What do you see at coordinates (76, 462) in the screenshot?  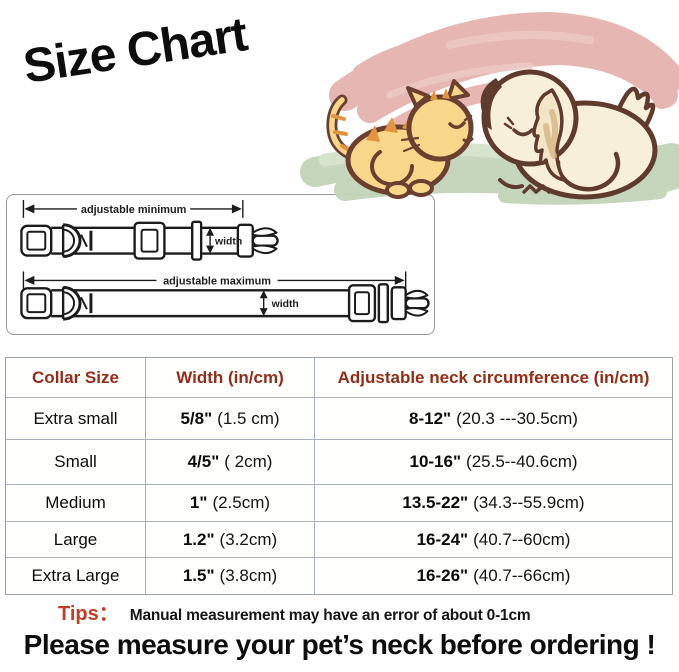 I see `cell-collar-size: Small` at bounding box center [76, 462].